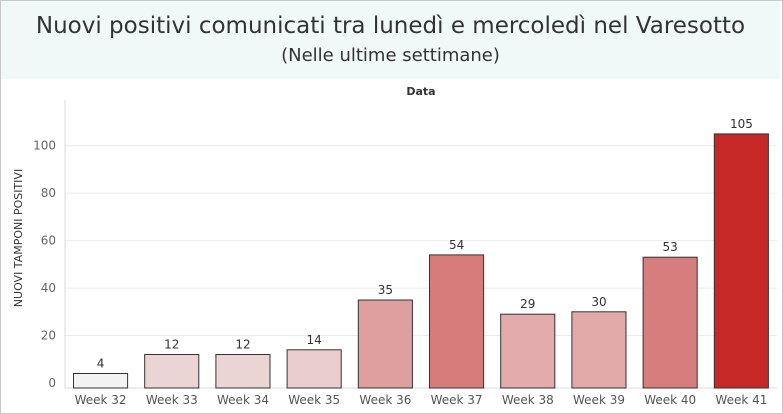 This screenshot has width=783, height=414. What do you see at coordinates (48, 336) in the screenshot?
I see `y-tick-20: 20` at bounding box center [48, 336].